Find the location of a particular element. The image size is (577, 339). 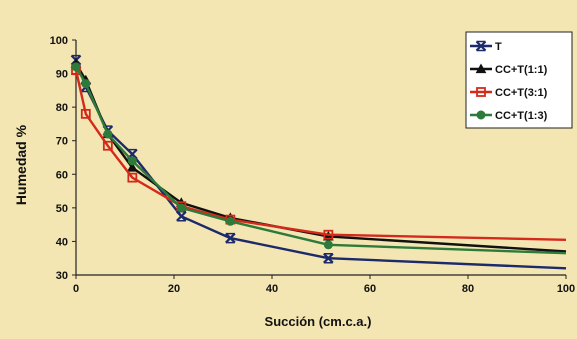

y-tick-label: 60 is located at coordinates (62, 175).